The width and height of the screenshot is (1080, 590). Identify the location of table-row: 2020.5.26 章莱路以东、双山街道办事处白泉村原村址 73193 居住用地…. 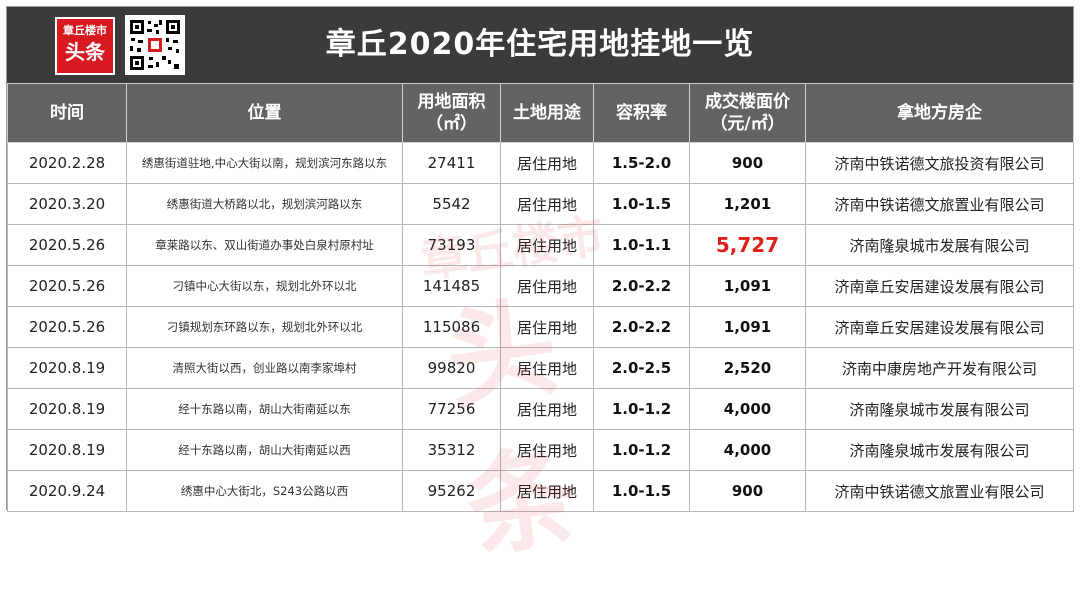
(540, 245).